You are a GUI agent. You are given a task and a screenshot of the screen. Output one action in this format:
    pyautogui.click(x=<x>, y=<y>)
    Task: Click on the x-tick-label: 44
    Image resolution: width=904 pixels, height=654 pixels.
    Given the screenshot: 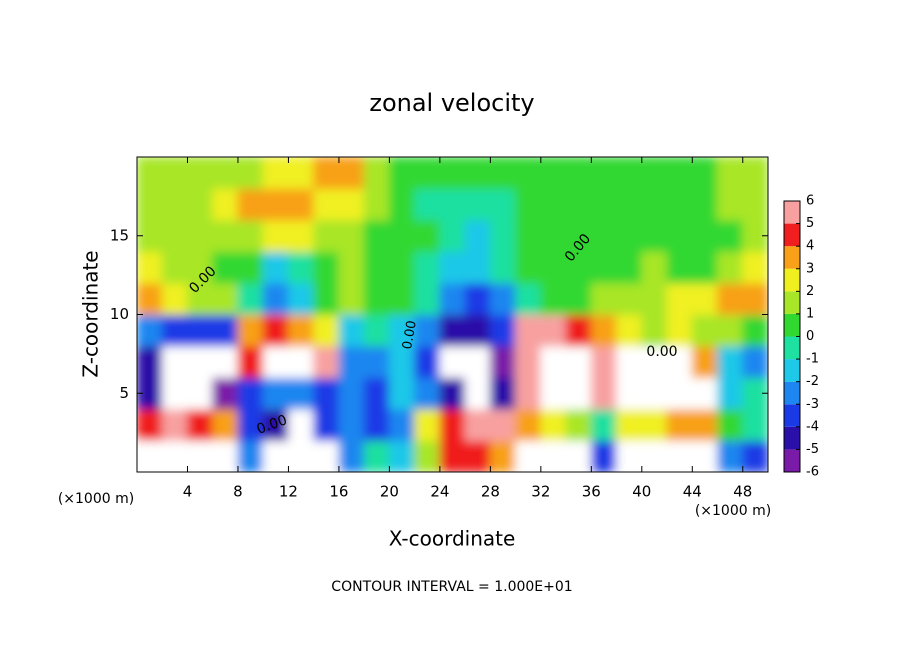 What is the action you would take?
    pyautogui.click(x=692, y=492)
    